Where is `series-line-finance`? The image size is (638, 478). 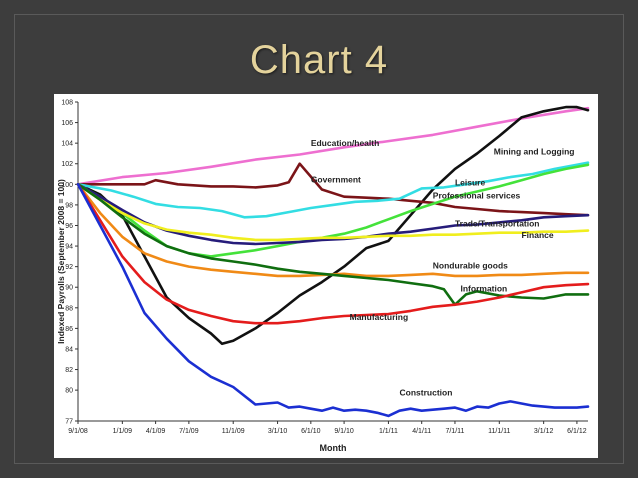
series-line-finance is located at coordinates (333, 212).